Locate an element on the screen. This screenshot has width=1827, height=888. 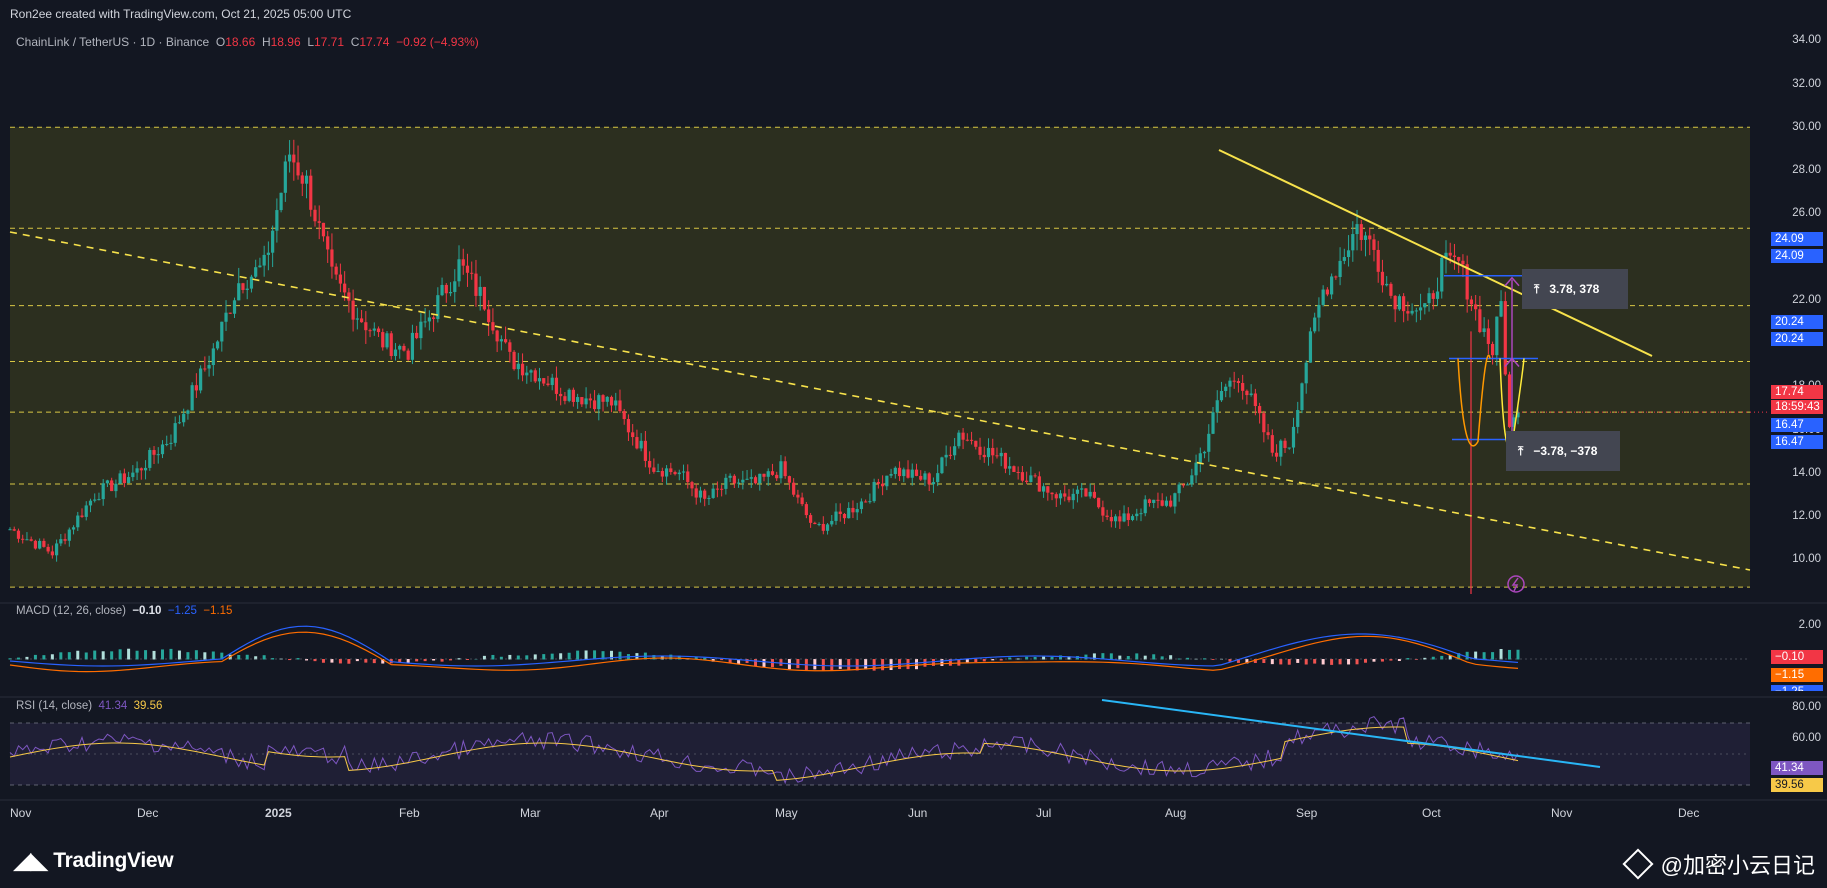
ohlc-close-label: C is located at coordinates (355, 42).